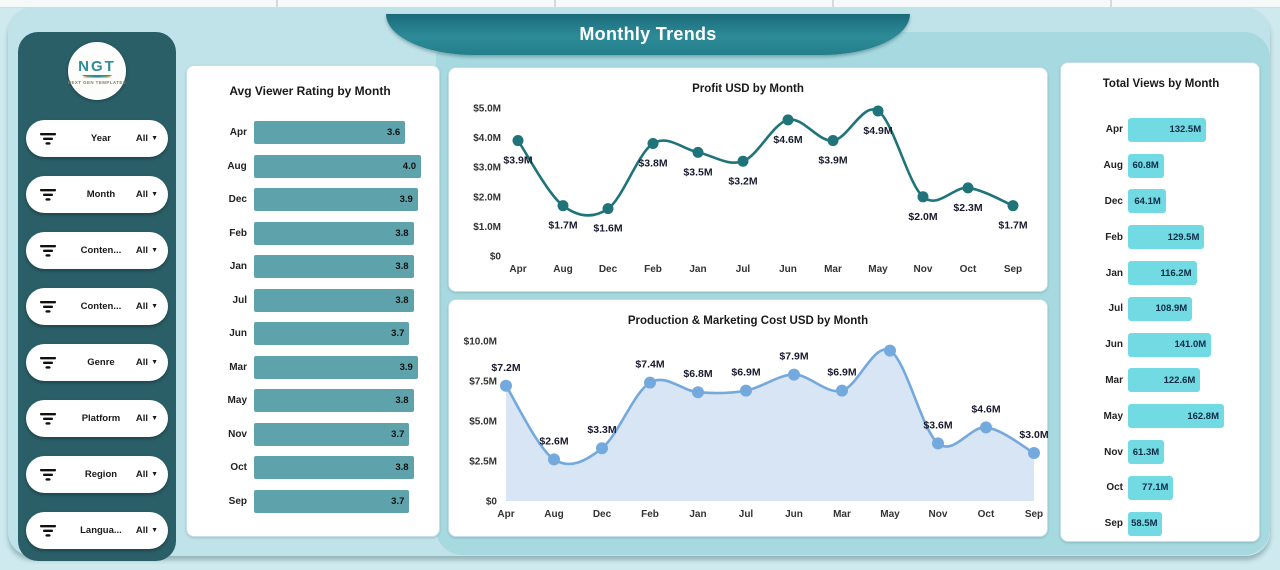 This screenshot has height=570, width=1280. I want to click on filter-pill-year: Year All ▼, so click(97, 138).